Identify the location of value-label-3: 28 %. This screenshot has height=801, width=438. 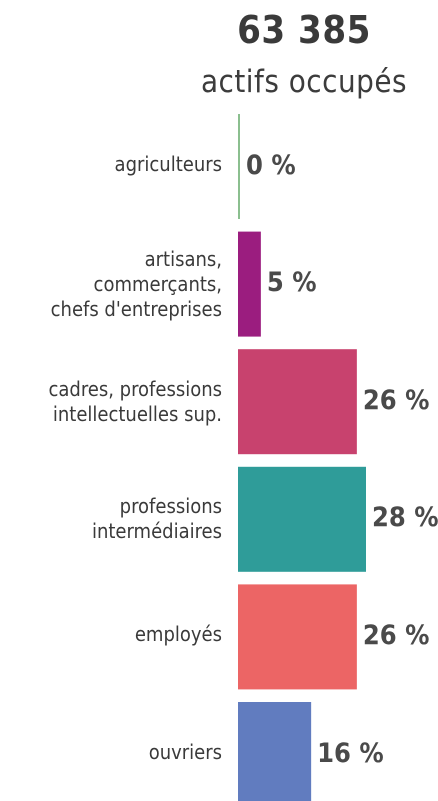
(405, 518).